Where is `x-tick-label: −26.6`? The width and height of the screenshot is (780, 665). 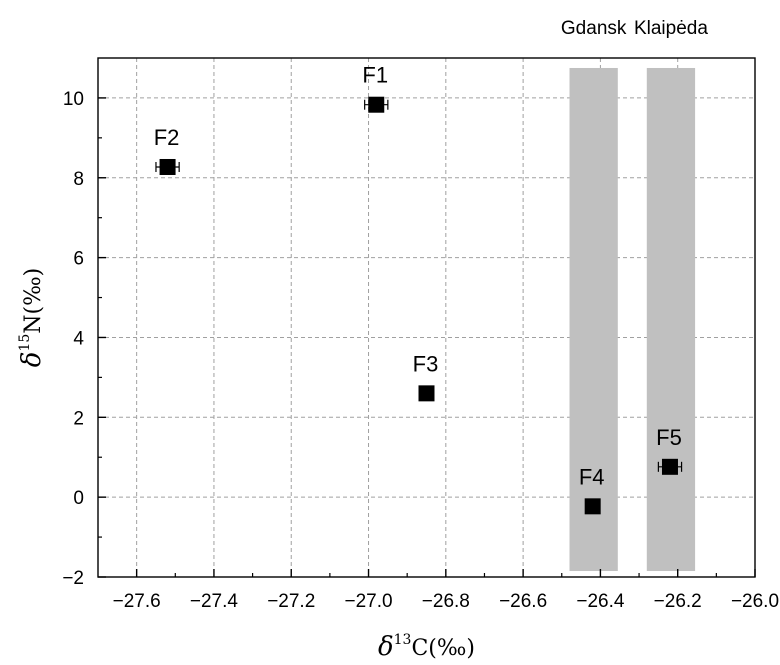 x-tick-label: −26.6 is located at coordinates (523, 601).